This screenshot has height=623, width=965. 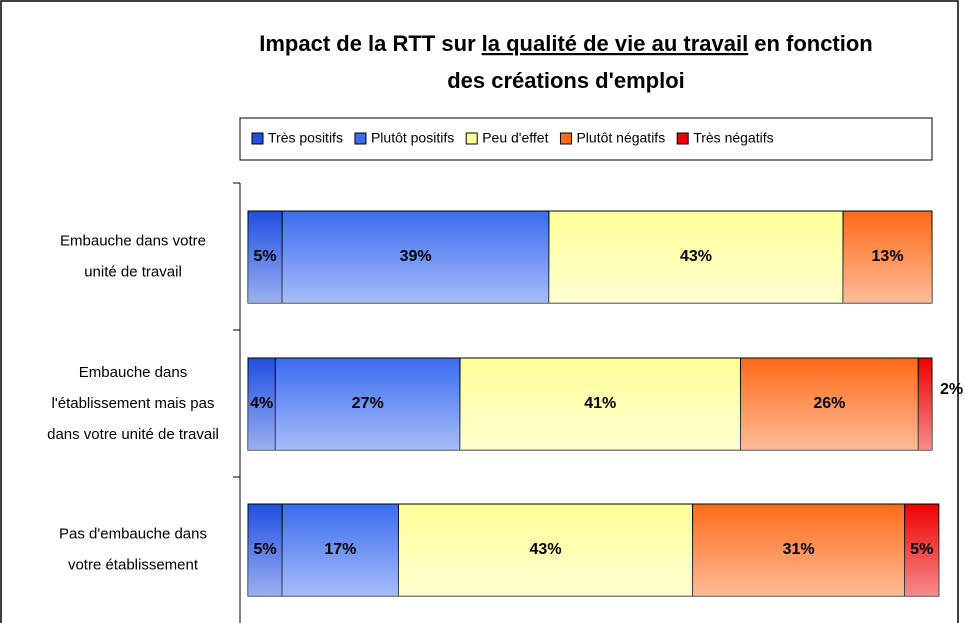 What do you see at coordinates (305, 138) in the screenshot?
I see `legend-label: Très positifs` at bounding box center [305, 138].